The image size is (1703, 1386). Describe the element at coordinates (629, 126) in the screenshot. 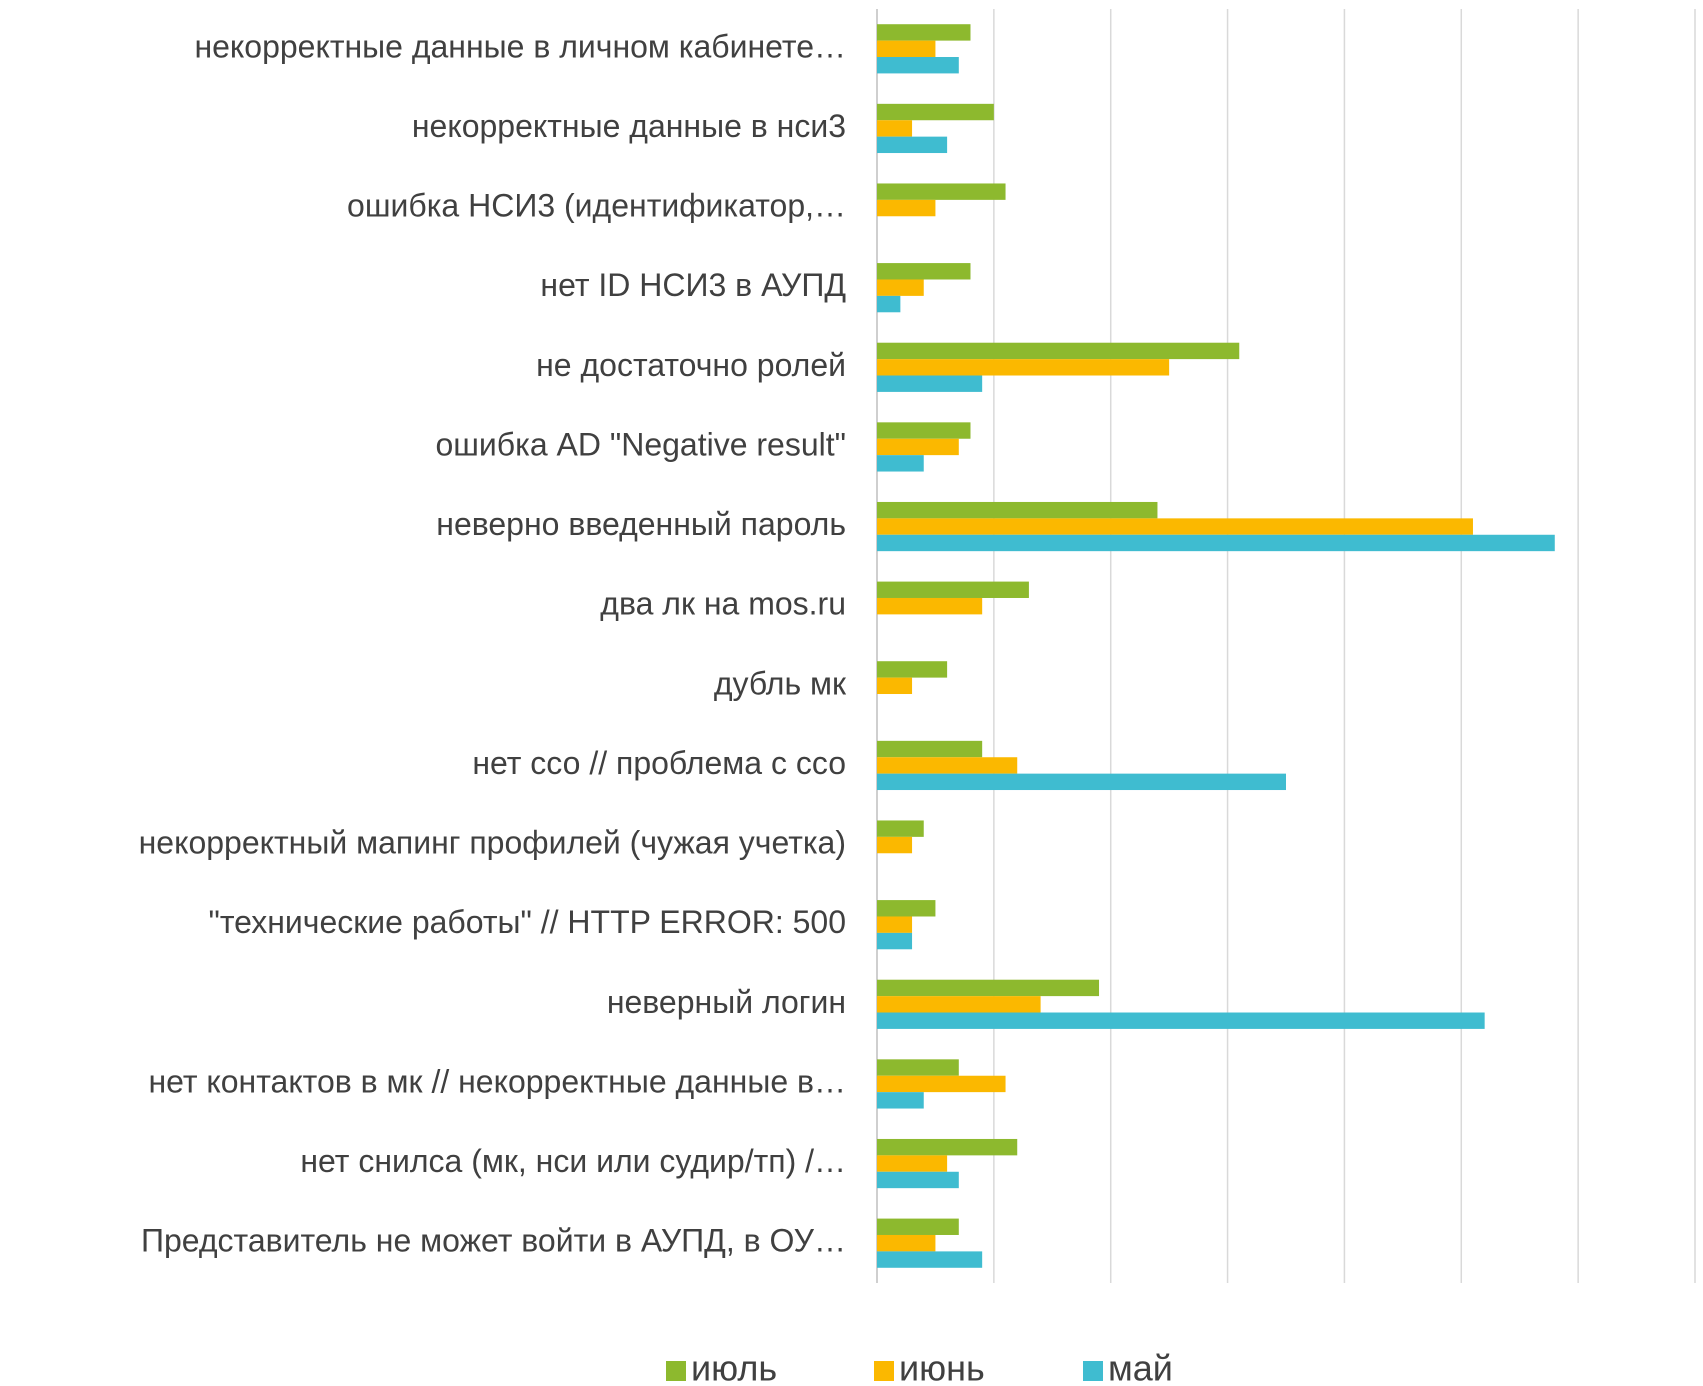

I see `y-tick-label: некорректные данные в нси3` at that location.